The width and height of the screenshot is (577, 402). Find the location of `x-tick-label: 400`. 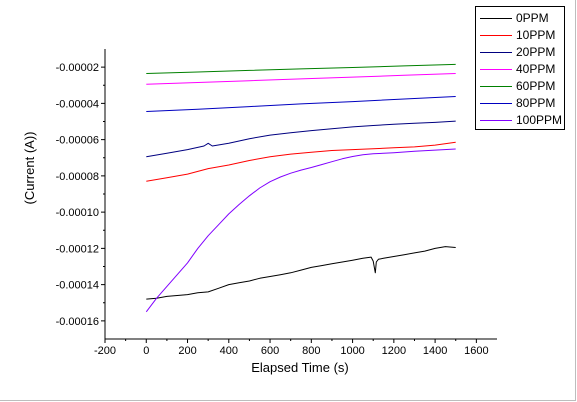

x-tick-label: 400 is located at coordinates (229, 351).